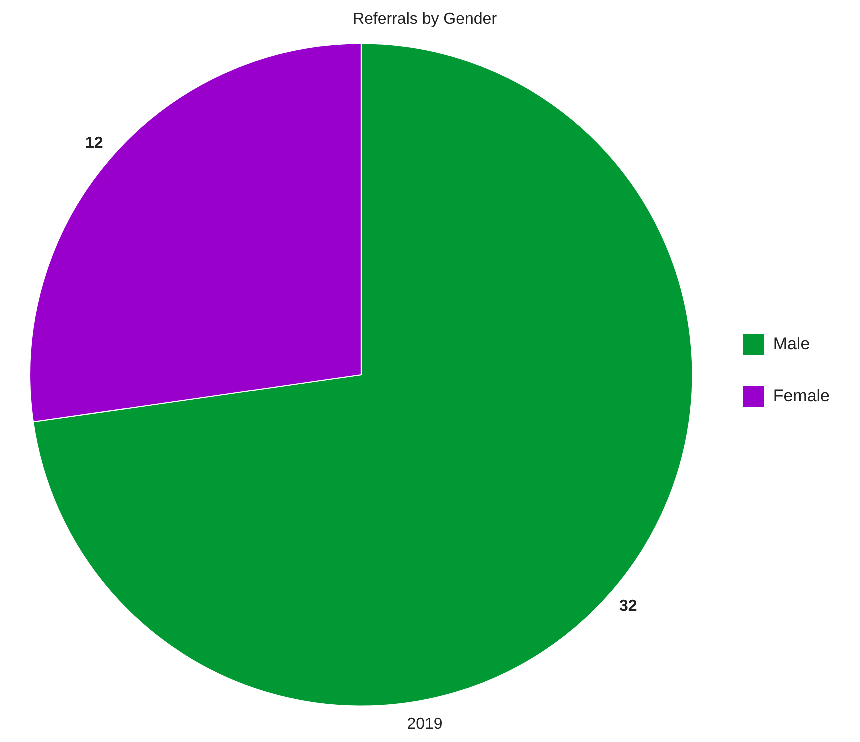  Describe the element at coordinates (629, 606) in the screenshot. I see `data-label: 32` at that location.